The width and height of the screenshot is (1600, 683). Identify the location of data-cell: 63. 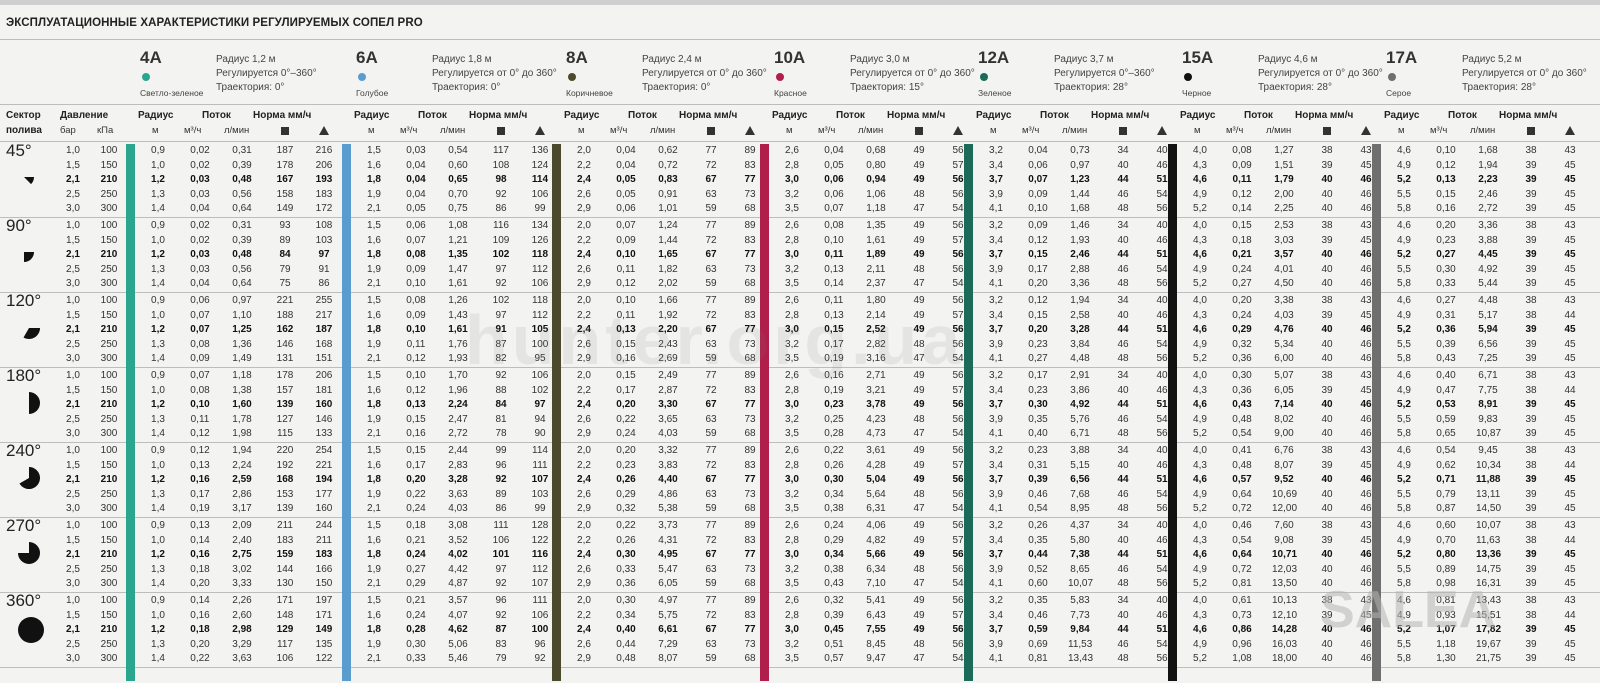
(711, 269).